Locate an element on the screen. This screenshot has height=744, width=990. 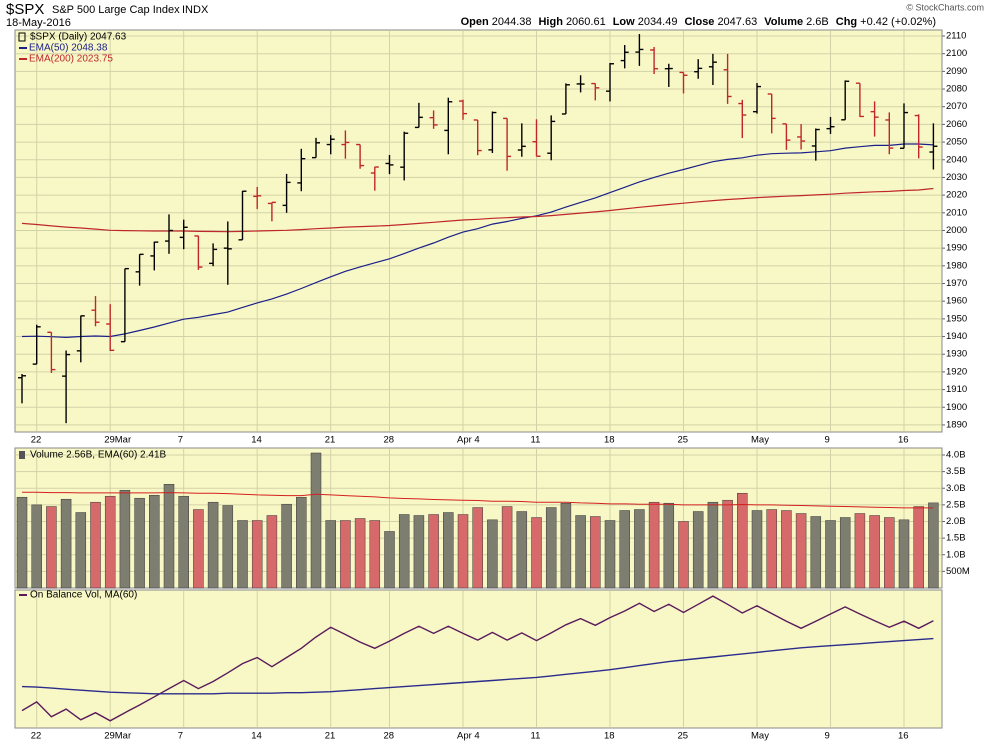
y-tick-label: 1930 is located at coordinates (956, 354).